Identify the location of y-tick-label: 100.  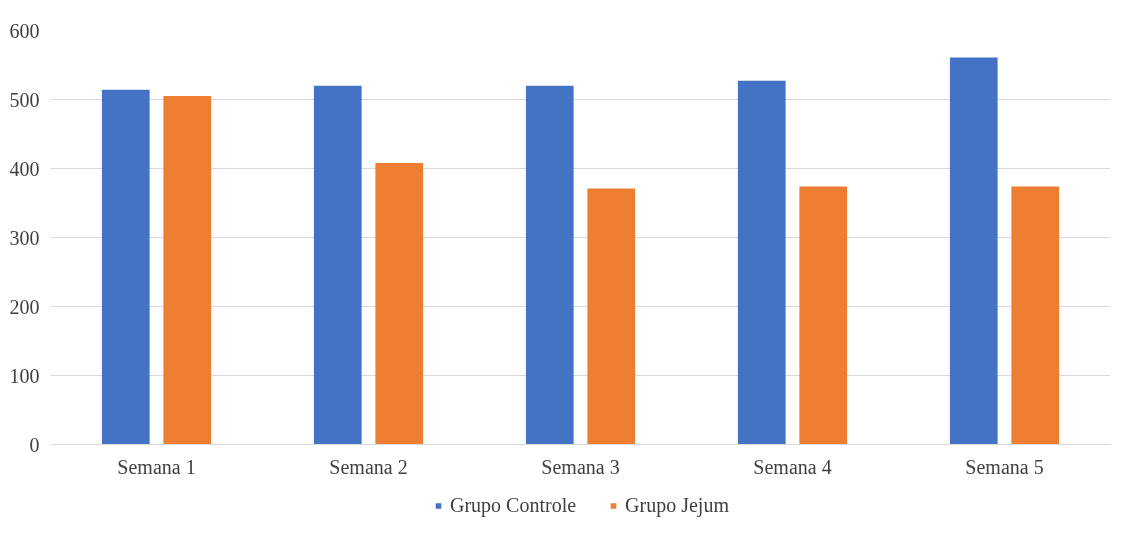
(24, 375).